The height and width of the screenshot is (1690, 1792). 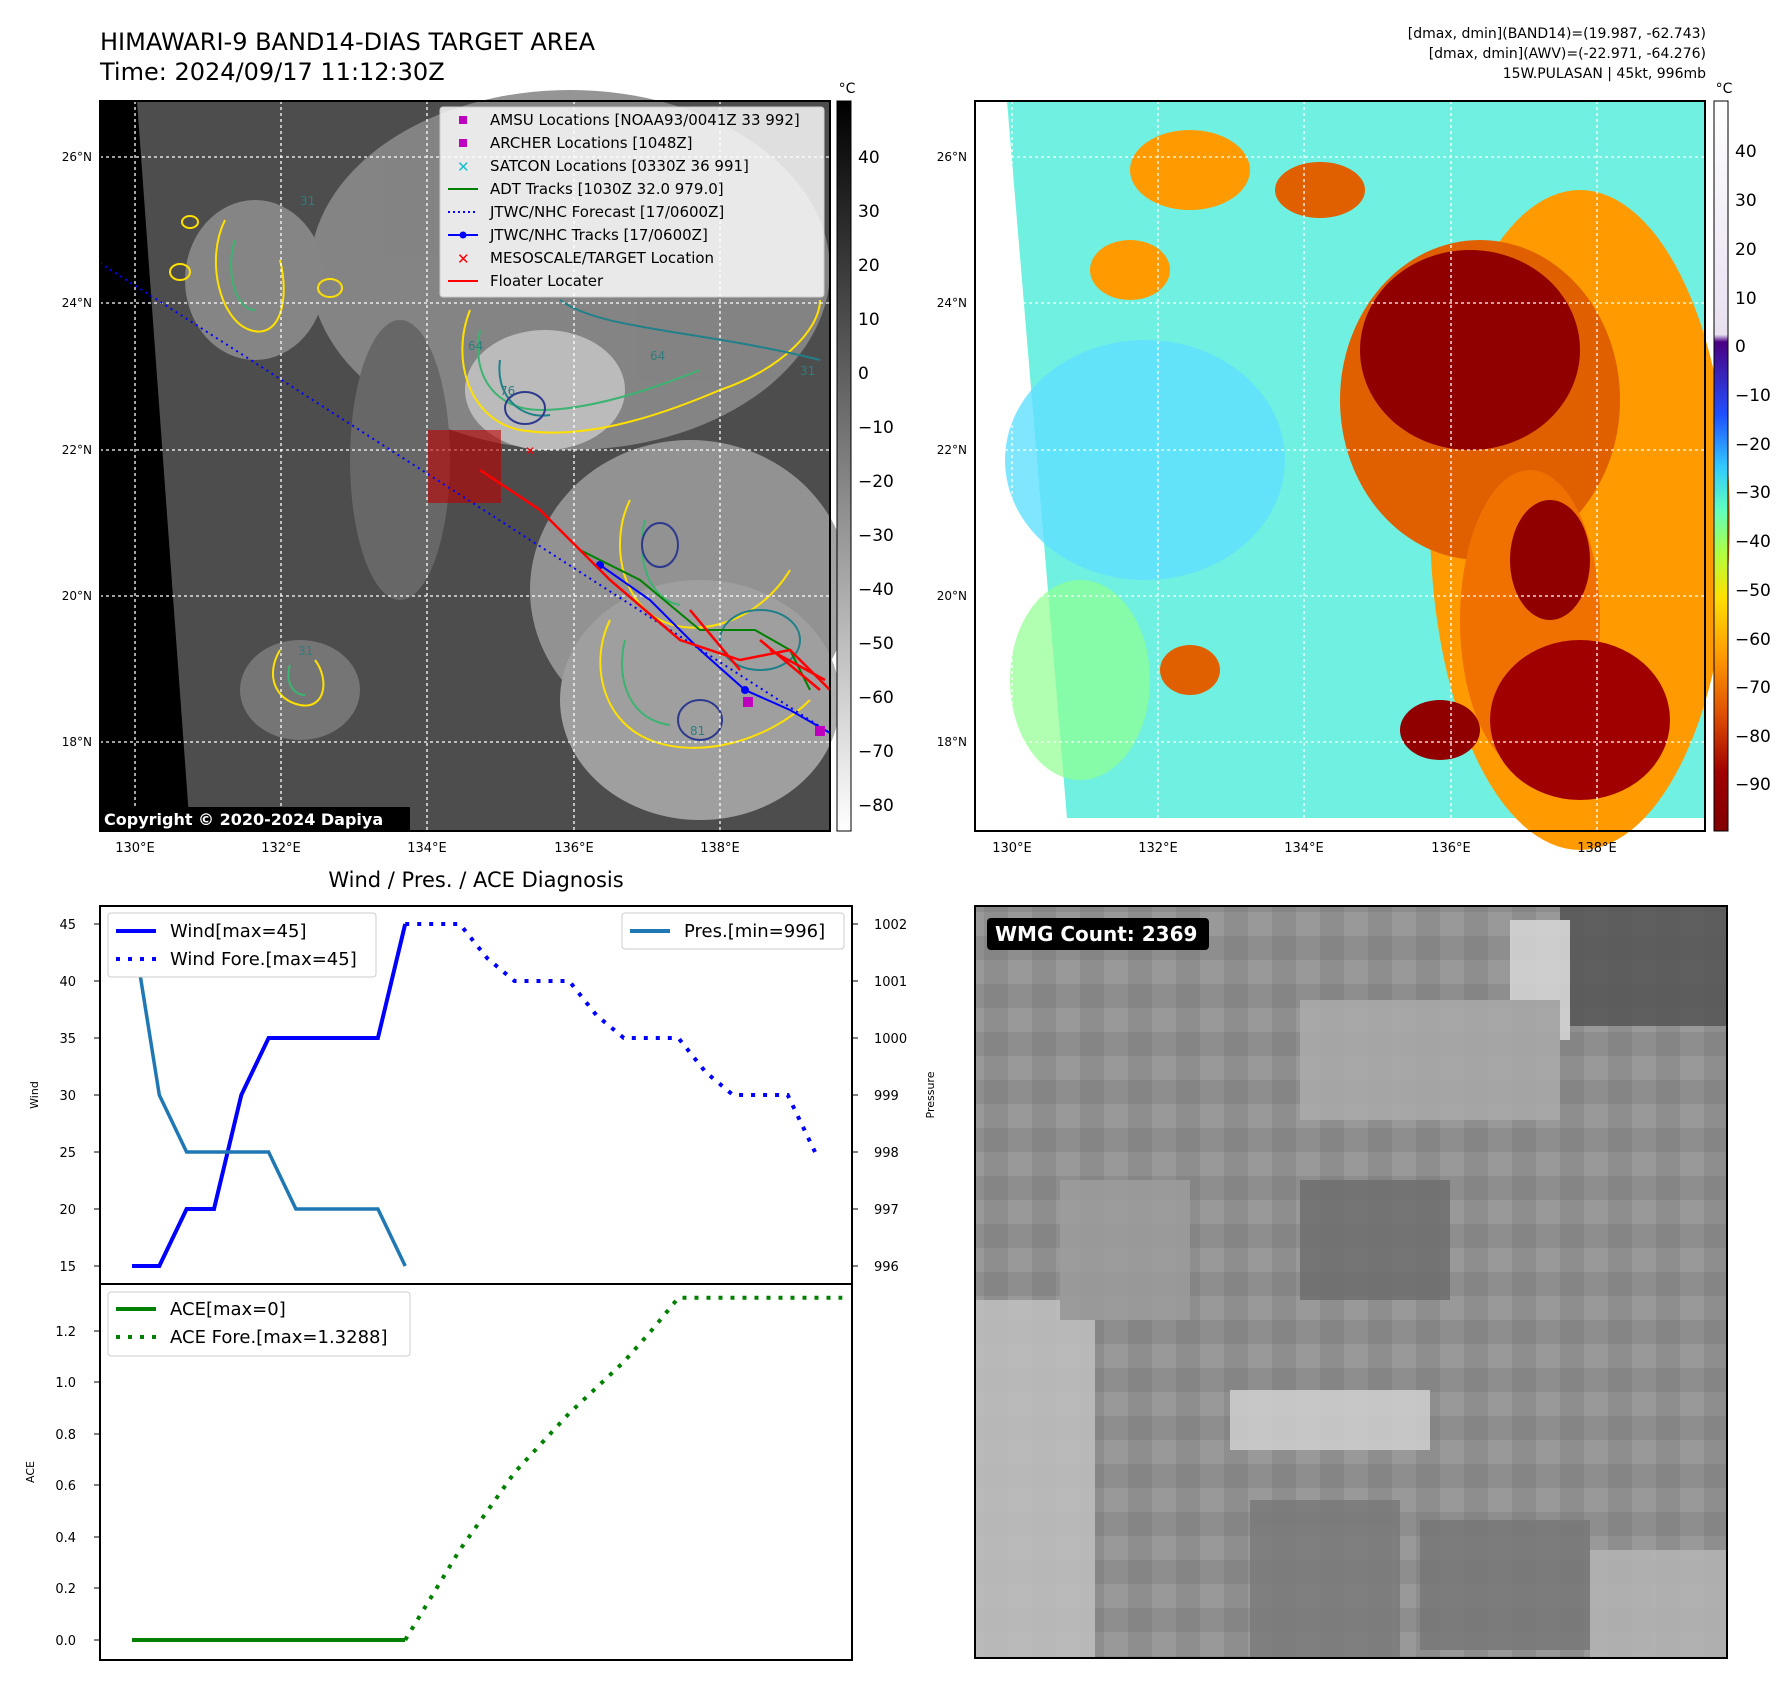 What do you see at coordinates (427, 848) in the screenshot?
I see `left-map-lon-labels: 130°E 132°E 134°E 136°E 138°E` at bounding box center [427, 848].